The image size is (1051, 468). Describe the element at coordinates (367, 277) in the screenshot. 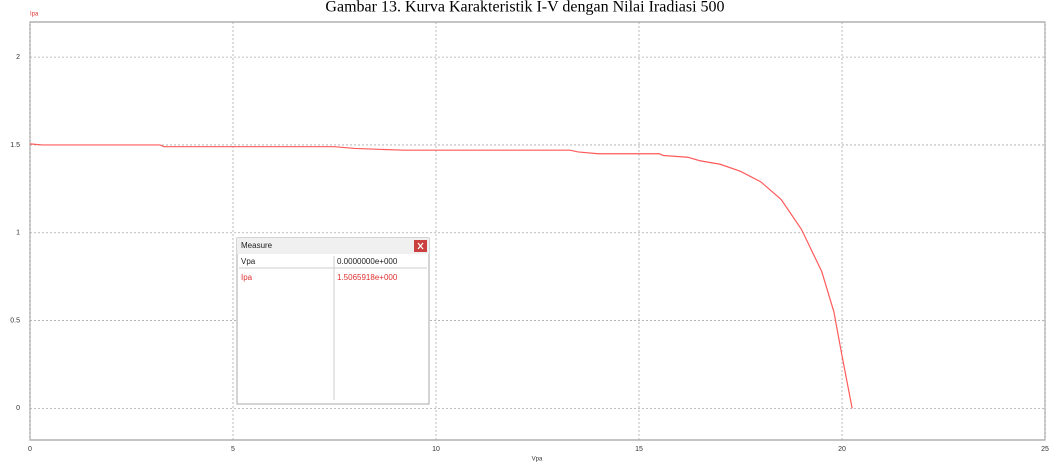

I see `measure-value: 1.5065918e+000` at that location.